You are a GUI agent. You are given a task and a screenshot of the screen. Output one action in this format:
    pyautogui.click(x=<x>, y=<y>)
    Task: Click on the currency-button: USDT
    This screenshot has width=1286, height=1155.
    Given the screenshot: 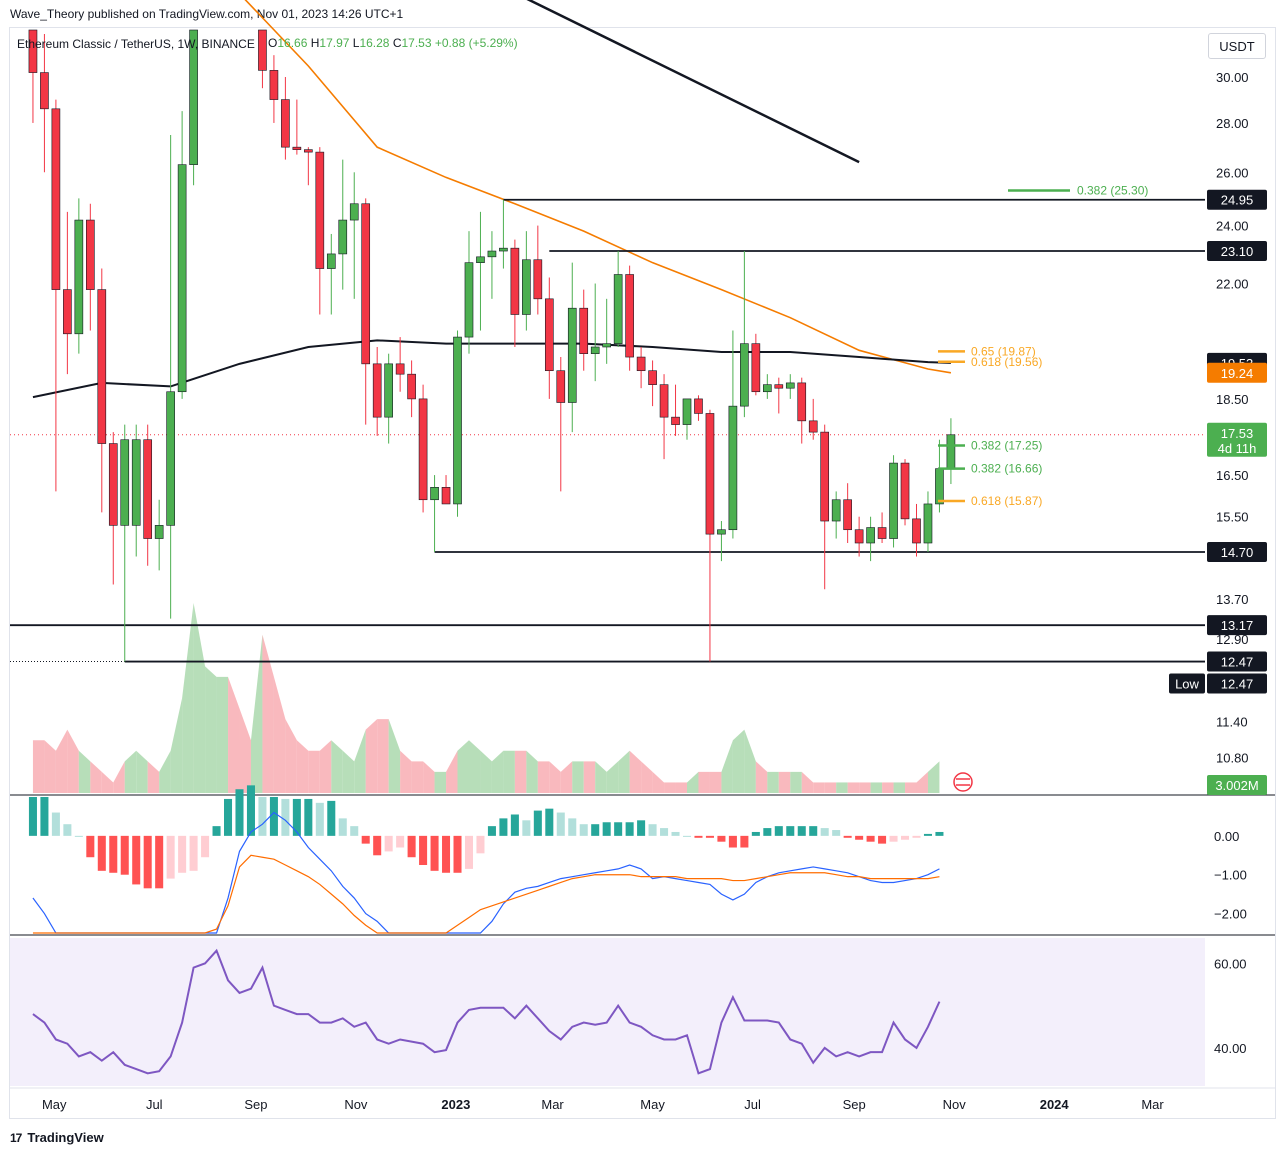 What is the action you would take?
    pyautogui.click(x=1237, y=46)
    